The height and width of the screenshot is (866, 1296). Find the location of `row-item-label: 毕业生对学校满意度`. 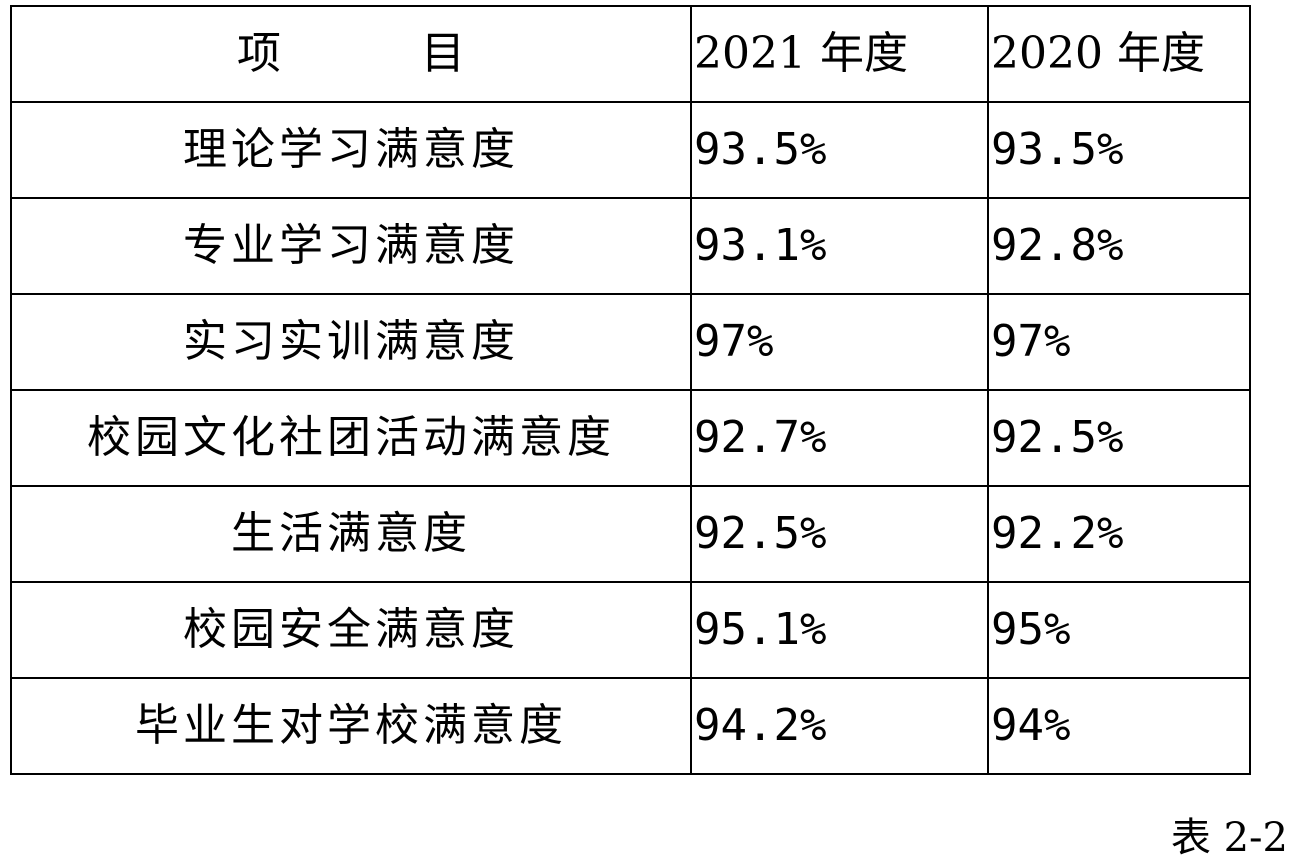

row-item-label: 毕业生对学校满意度 is located at coordinates (351, 726).